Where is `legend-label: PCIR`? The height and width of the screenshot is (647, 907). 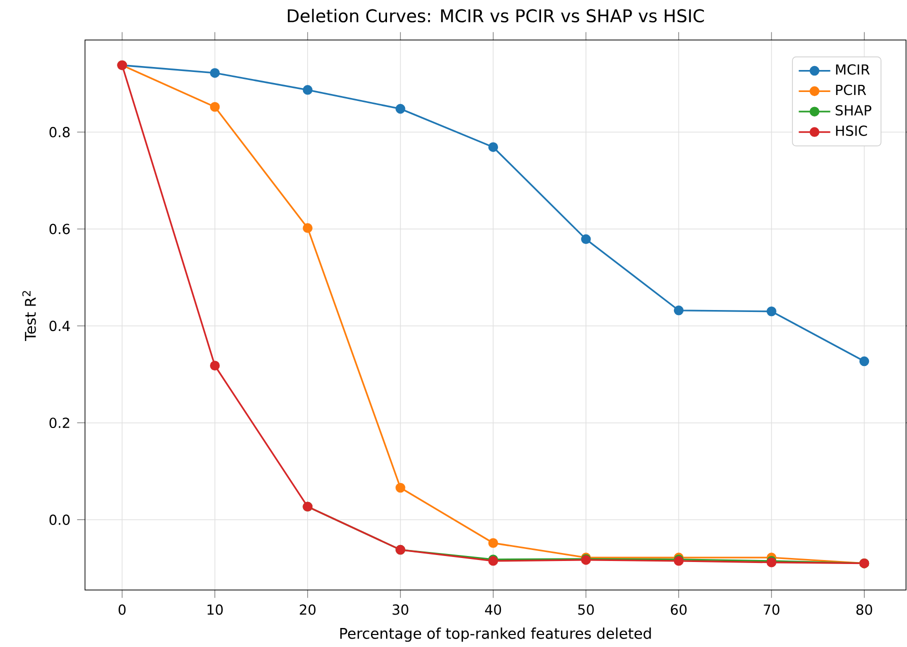 legend-label: PCIR is located at coordinates (851, 90).